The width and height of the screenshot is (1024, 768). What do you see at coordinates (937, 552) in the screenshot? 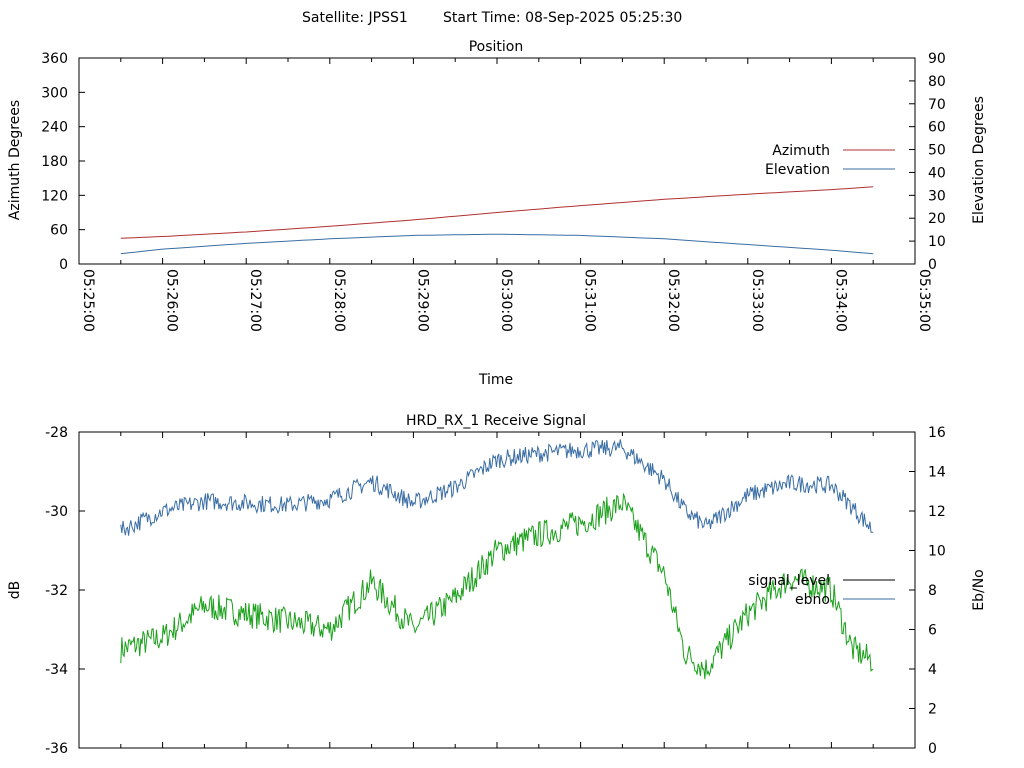
I see `signal-y2-tick-label: 10` at bounding box center [937, 552].